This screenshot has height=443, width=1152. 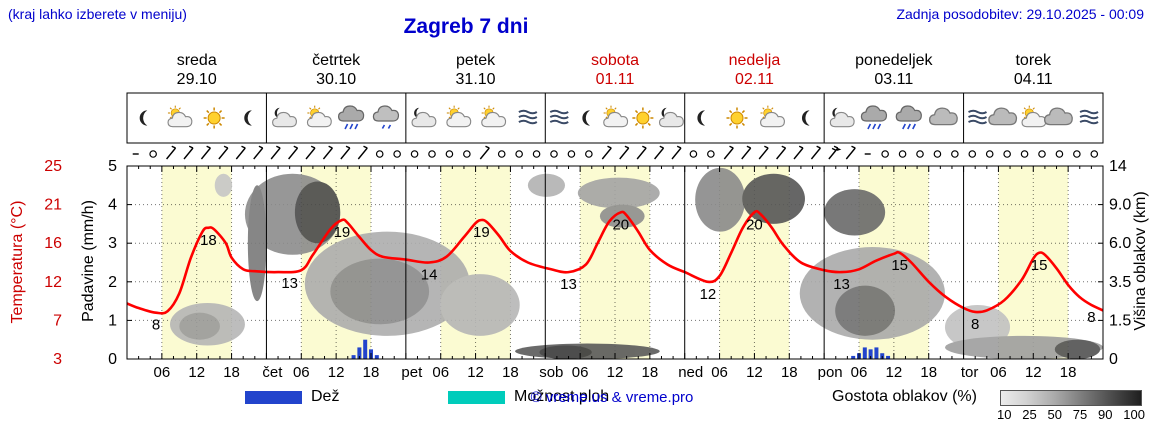 What do you see at coordinates (615, 79) in the screenshot?
I see `day-date: 01.11` at bounding box center [615, 79].